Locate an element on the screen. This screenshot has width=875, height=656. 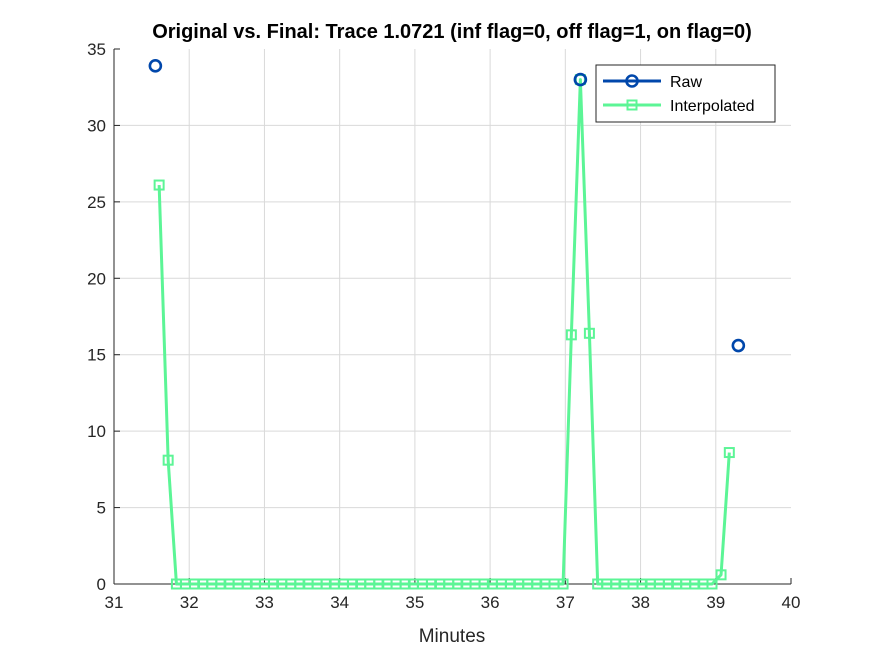
y-tick-label: 30 is located at coordinates (96, 125).